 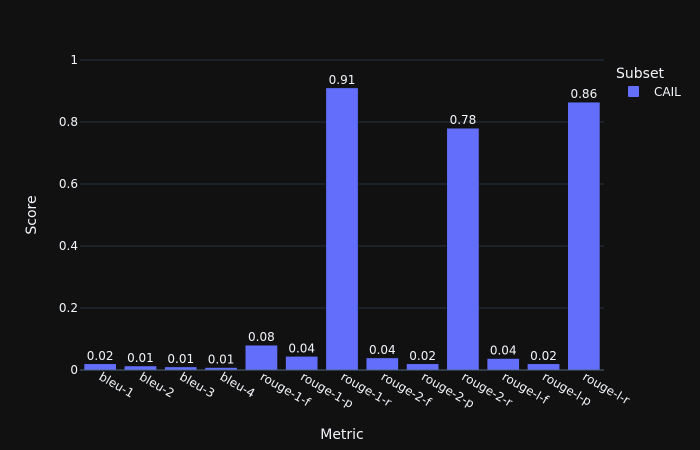 I want to click on data-label-rouge-1-f: 0.08, so click(x=261, y=337).